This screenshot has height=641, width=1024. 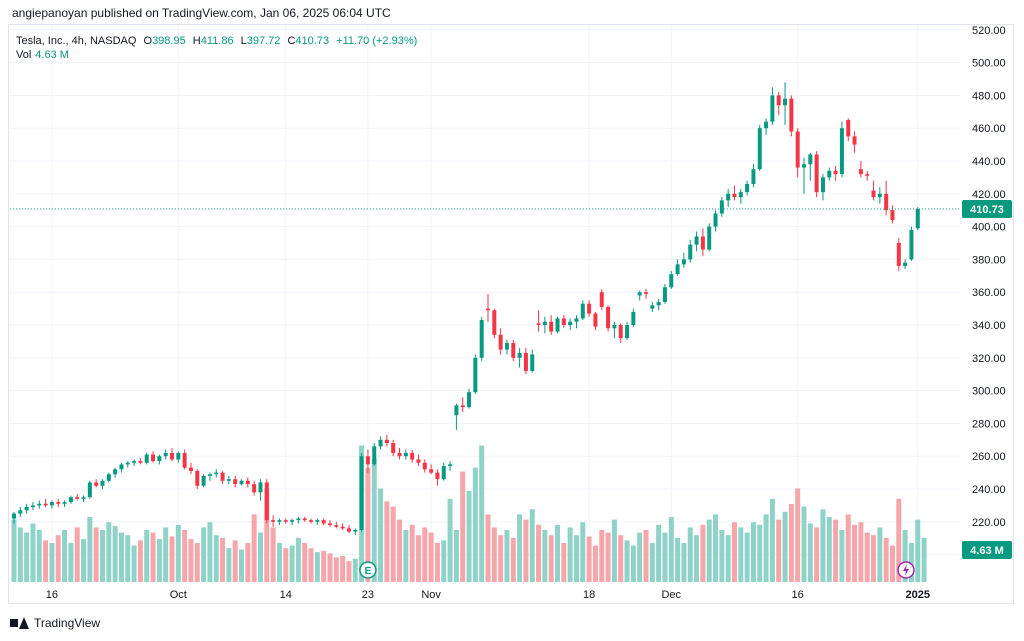 What do you see at coordinates (671, 595) in the screenshot?
I see `x-tick-label: Dec` at bounding box center [671, 595].